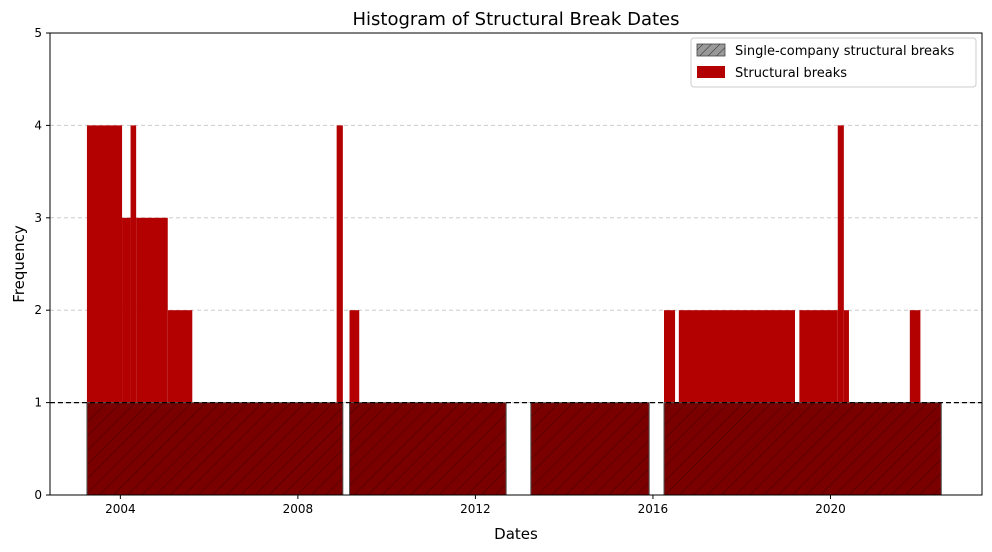 The width and height of the screenshot is (992, 552). Describe the element at coordinates (845, 51) in the screenshot. I see `legend-label-single-company: Single-company structural breaks` at that location.